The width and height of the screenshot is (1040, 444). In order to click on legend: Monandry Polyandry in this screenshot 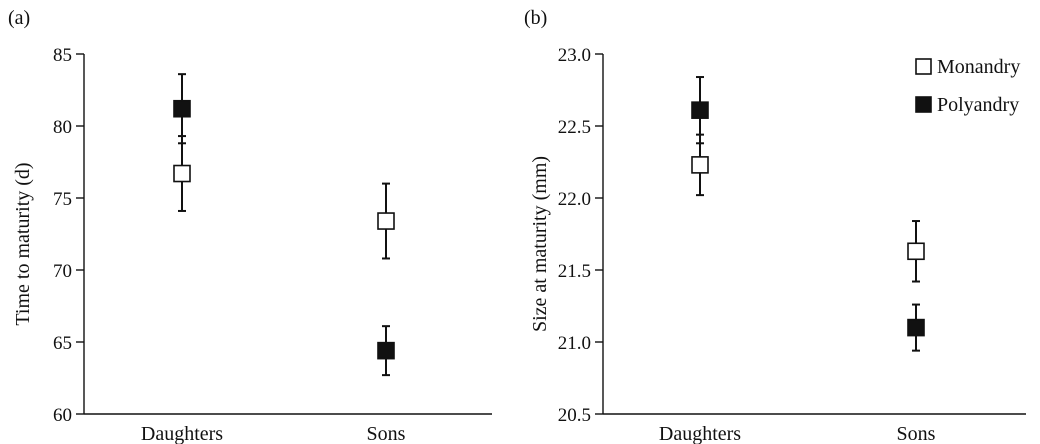, I will do `click(967, 86)`.